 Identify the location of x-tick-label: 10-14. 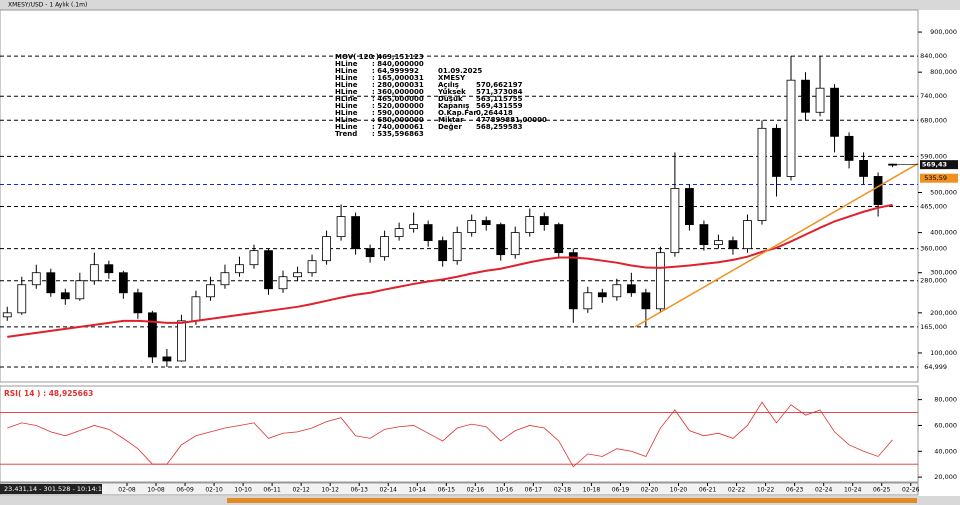
(418, 490).